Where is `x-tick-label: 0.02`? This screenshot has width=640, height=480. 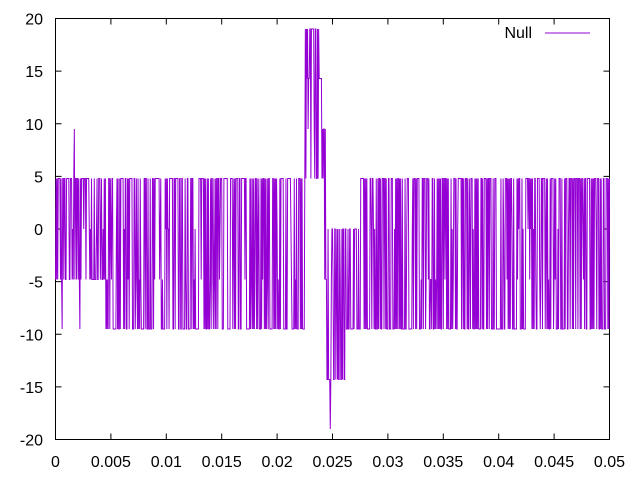 x-tick-label: 0.02 is located at coordinates (277, 462).